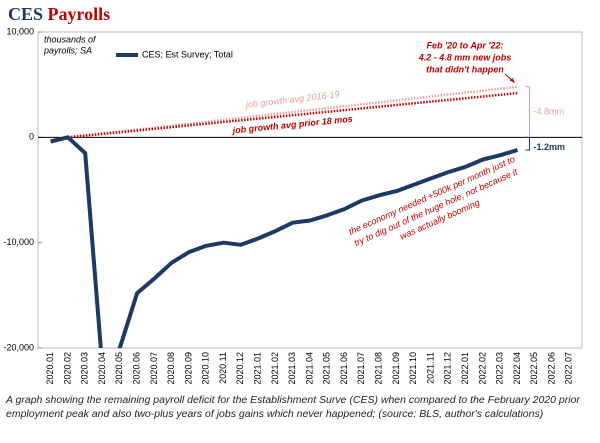 The width and height of the screenshot is (600, 443). What do you see at coordinates (18, 242) in the screenshot?
I see `y-tick-label: -10,000` at bounding box center [18, 242].